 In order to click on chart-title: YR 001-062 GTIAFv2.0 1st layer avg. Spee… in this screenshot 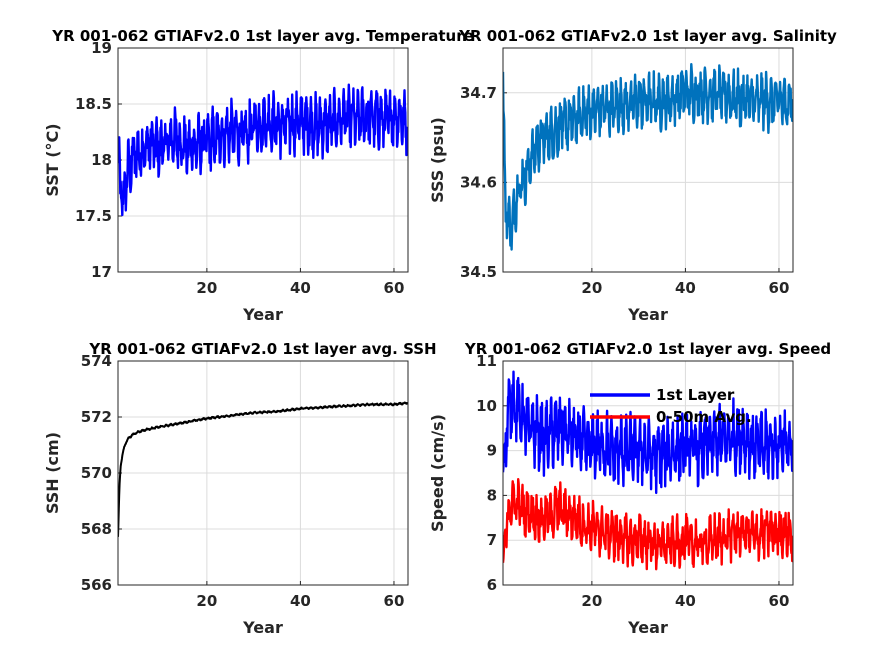, I will do `click(647, 349)`.